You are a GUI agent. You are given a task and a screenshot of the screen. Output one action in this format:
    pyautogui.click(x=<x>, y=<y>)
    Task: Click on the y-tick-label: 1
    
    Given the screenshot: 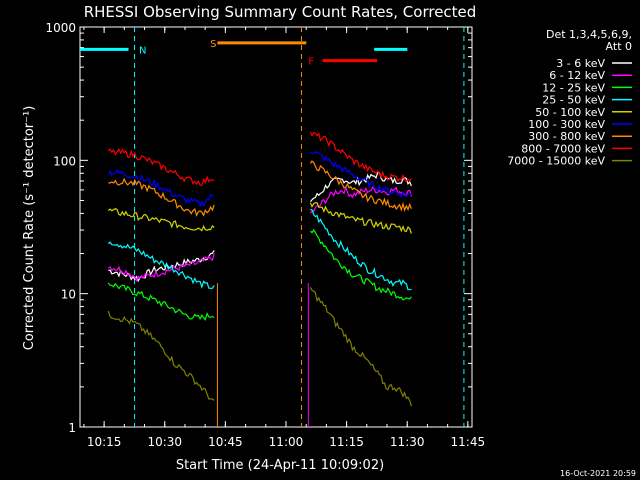 What is the action you would take?
    pyautogui.click(x=72, y=428)
    